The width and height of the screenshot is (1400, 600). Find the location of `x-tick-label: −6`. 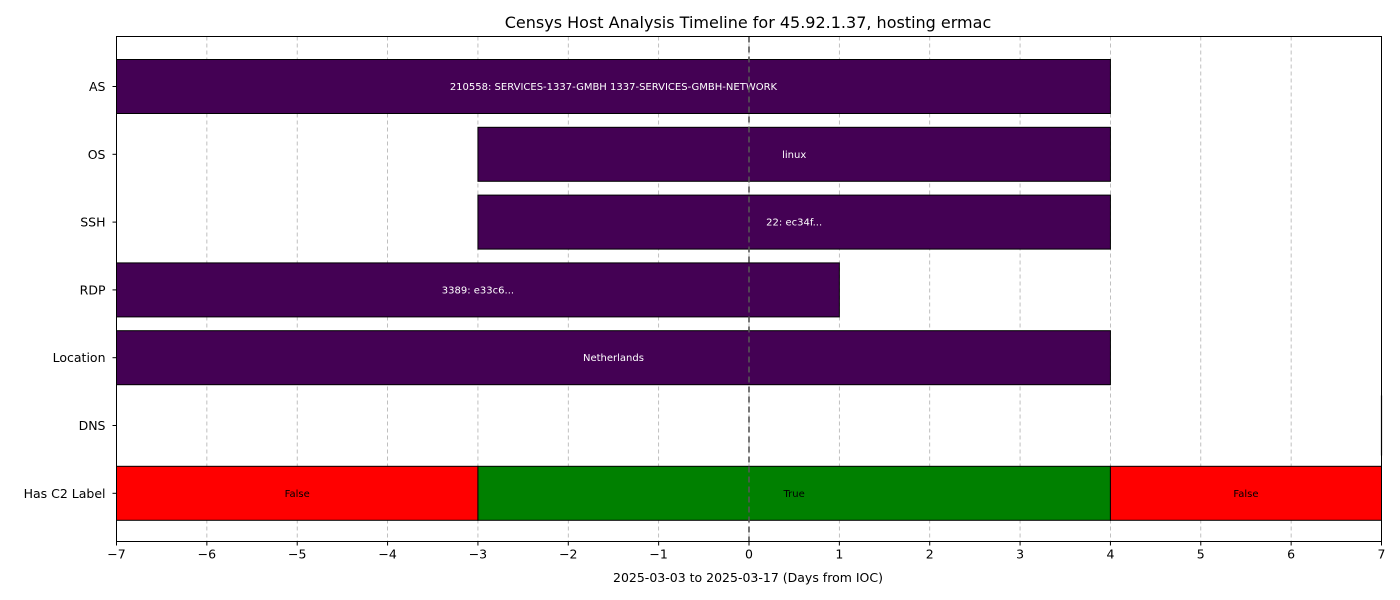

x-tick-label: −6 is located at coordinates (207, 554).